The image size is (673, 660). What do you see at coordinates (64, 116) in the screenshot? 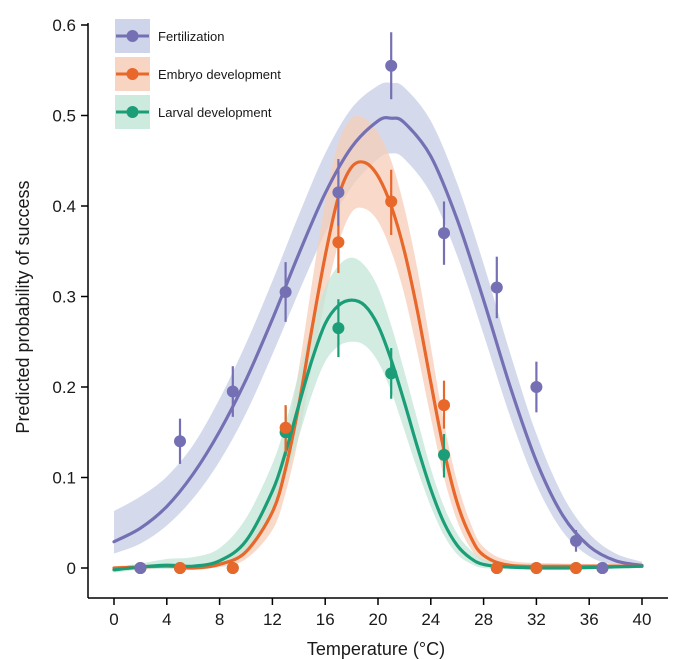
I see `y-tick-label: 0.5` at bounding box center [64, 116].